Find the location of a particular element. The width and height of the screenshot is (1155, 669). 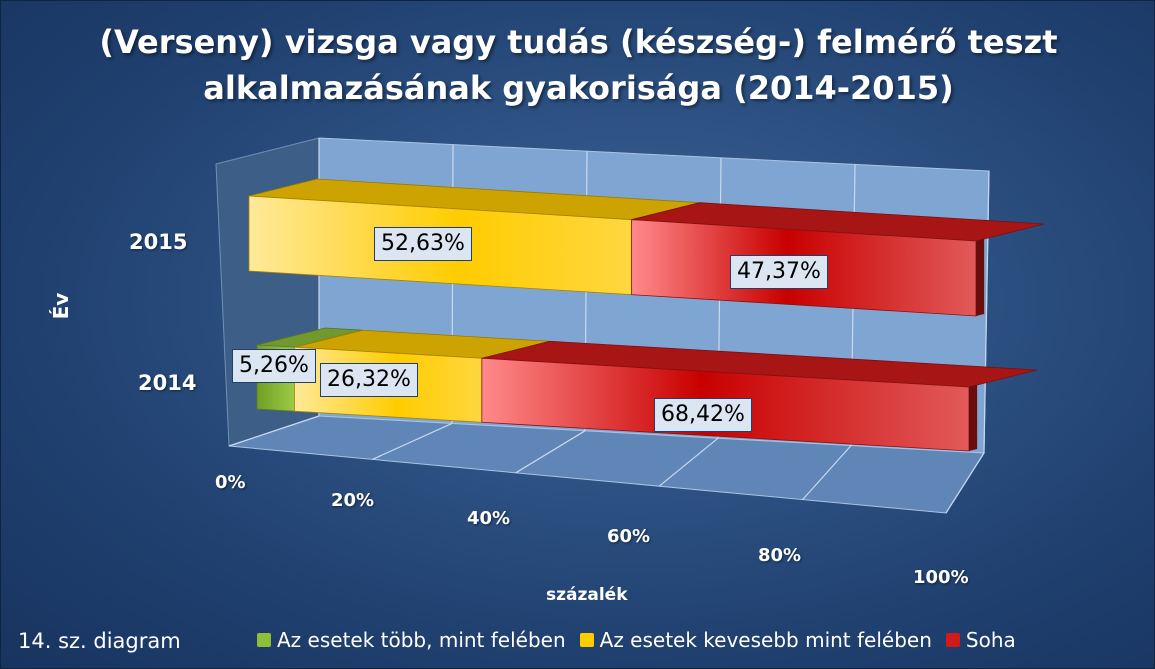

x-tick-60: 60% is located at coordinates (629, 536).